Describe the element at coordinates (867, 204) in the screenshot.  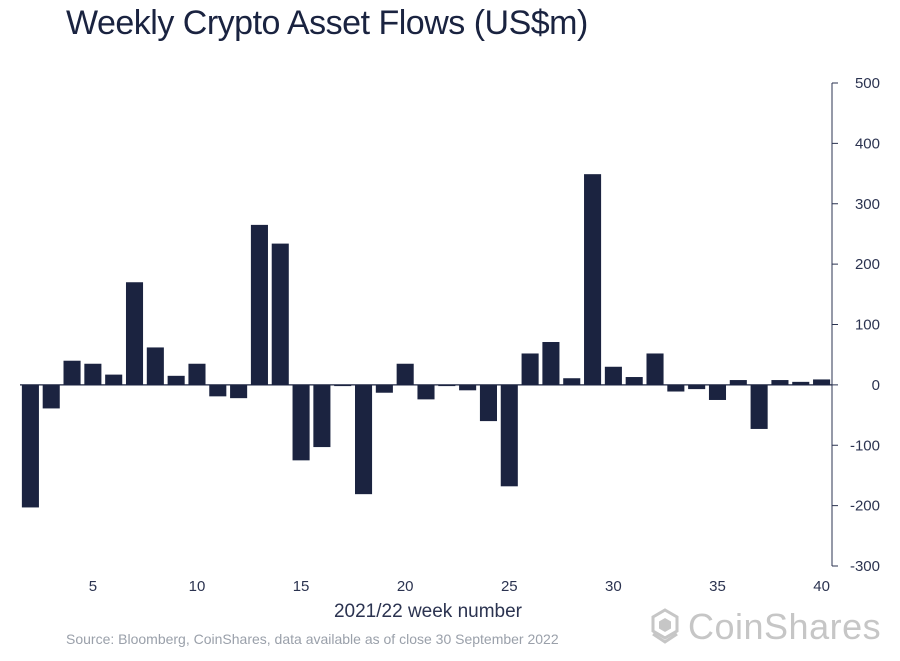
I see `y-tick-label: 300` at that location.